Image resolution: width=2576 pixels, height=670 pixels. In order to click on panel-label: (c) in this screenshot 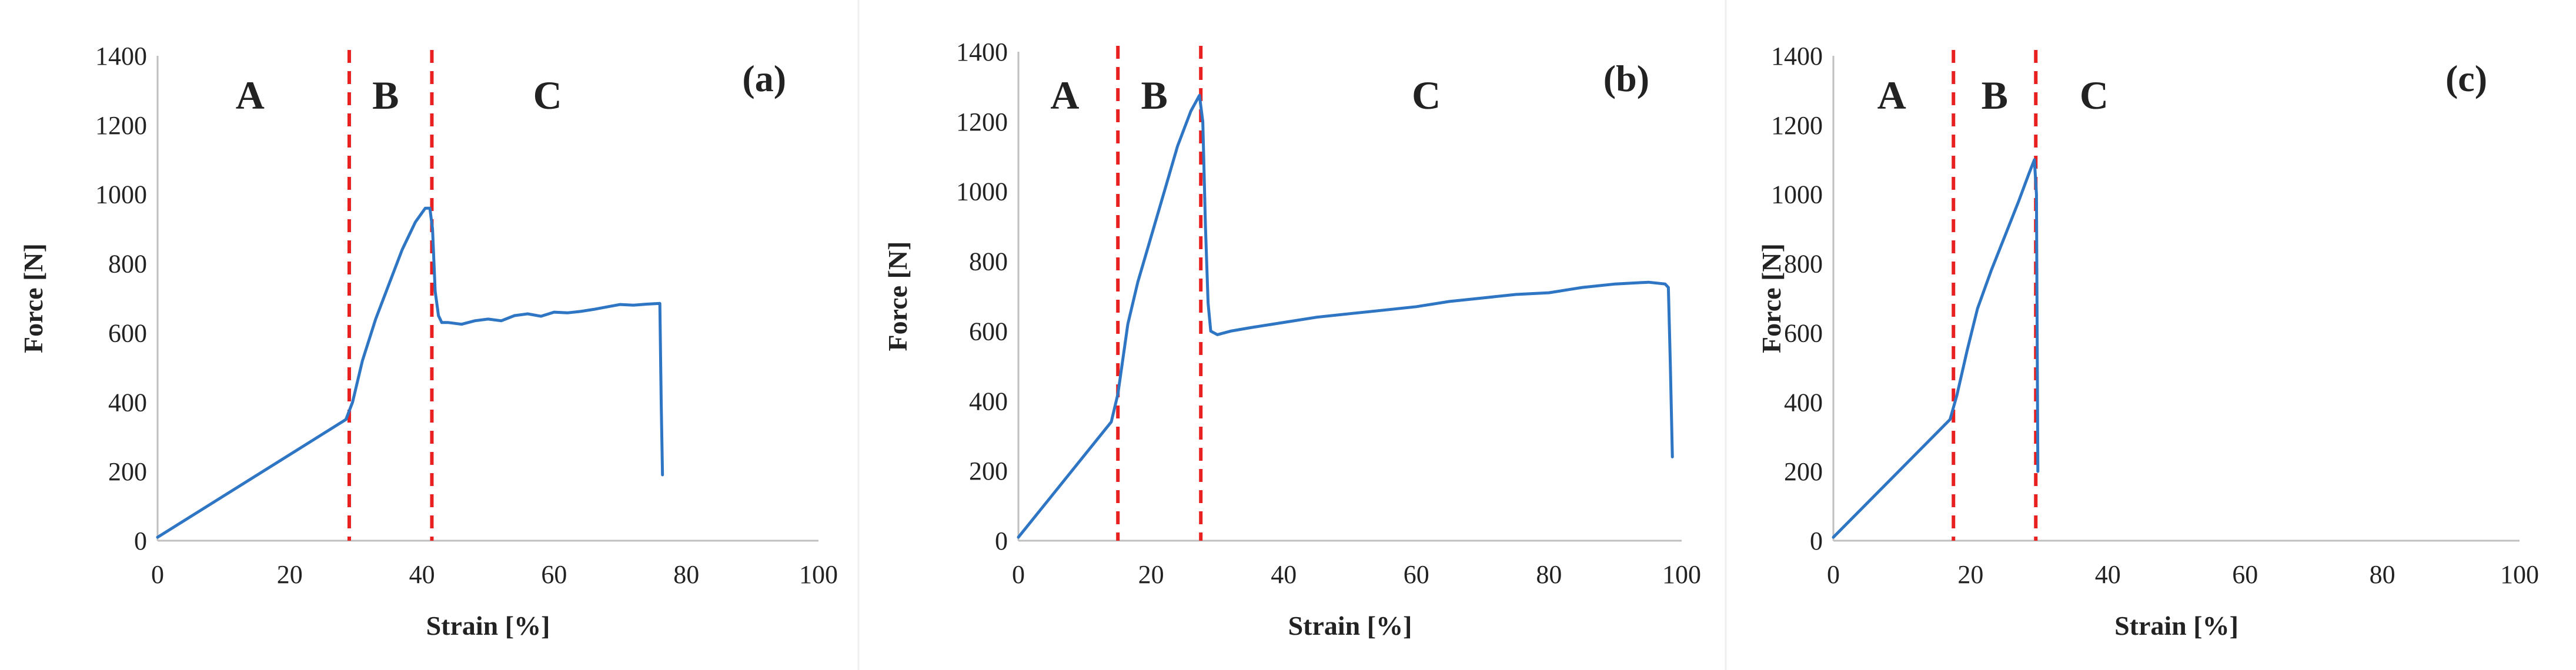, I will do `click(2466, 79)`.